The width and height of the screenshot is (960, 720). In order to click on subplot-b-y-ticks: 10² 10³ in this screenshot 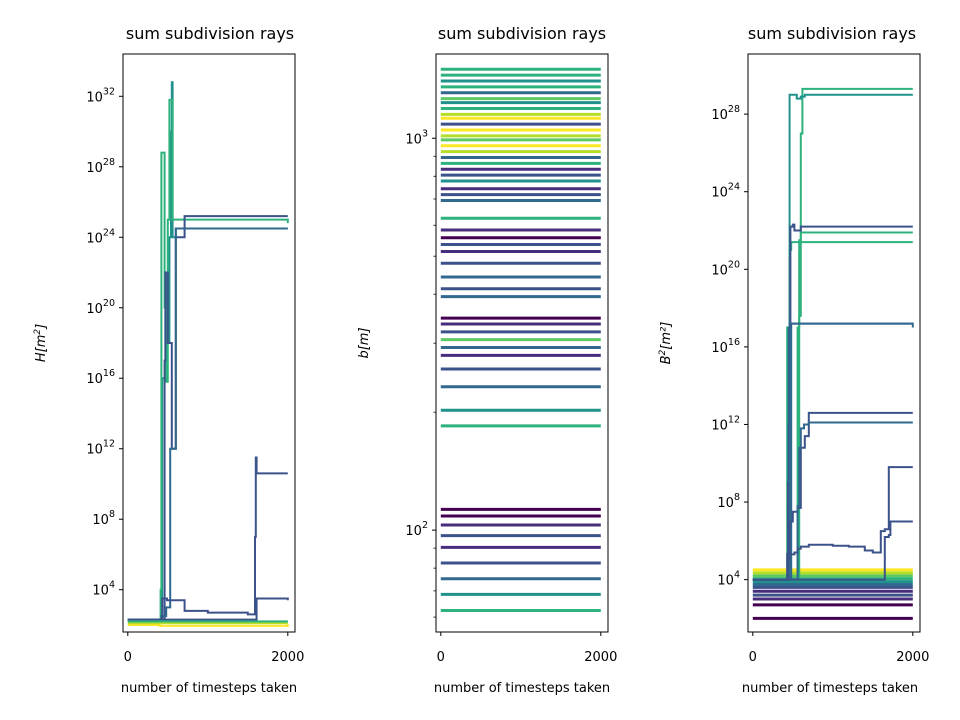, I will do `click(420, 373)`.